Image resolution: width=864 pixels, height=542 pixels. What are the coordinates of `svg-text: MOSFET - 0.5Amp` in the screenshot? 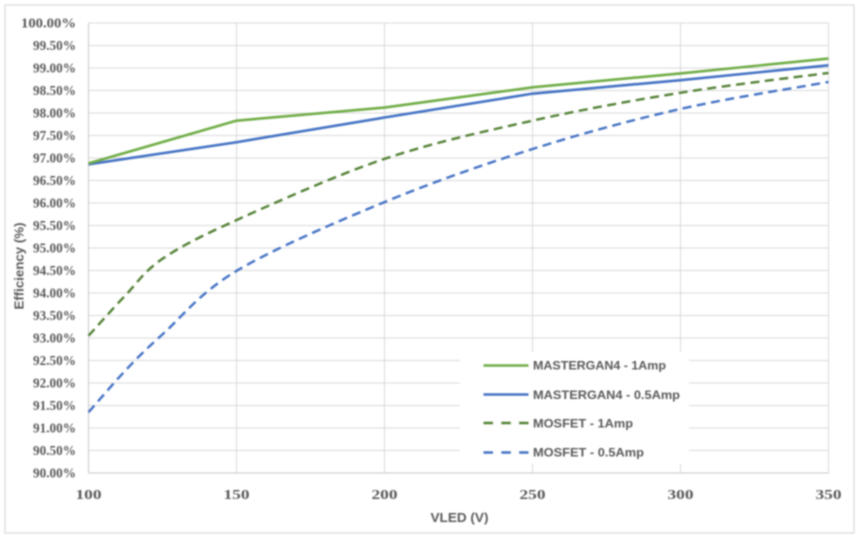 It's located at (588, 453).